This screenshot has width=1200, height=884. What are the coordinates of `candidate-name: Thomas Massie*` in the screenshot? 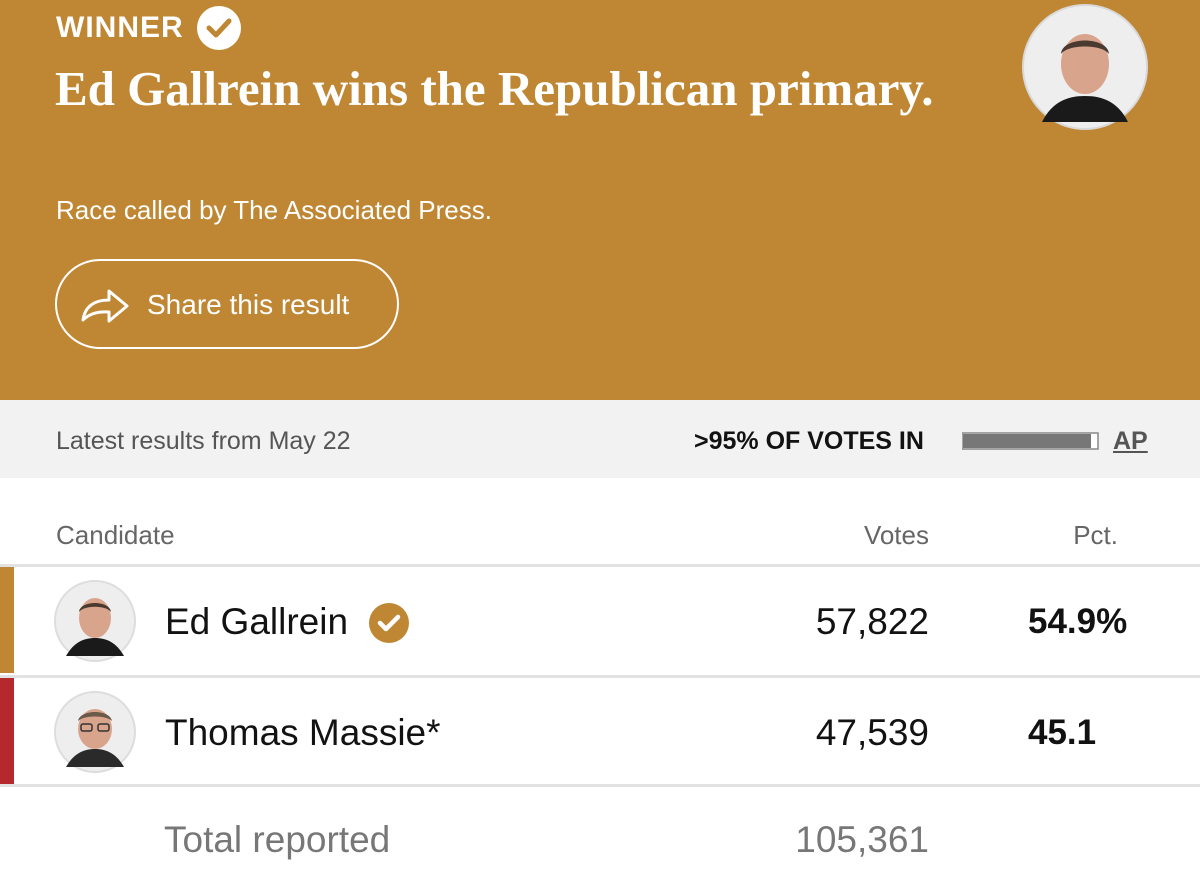 It's located at (303, 732).